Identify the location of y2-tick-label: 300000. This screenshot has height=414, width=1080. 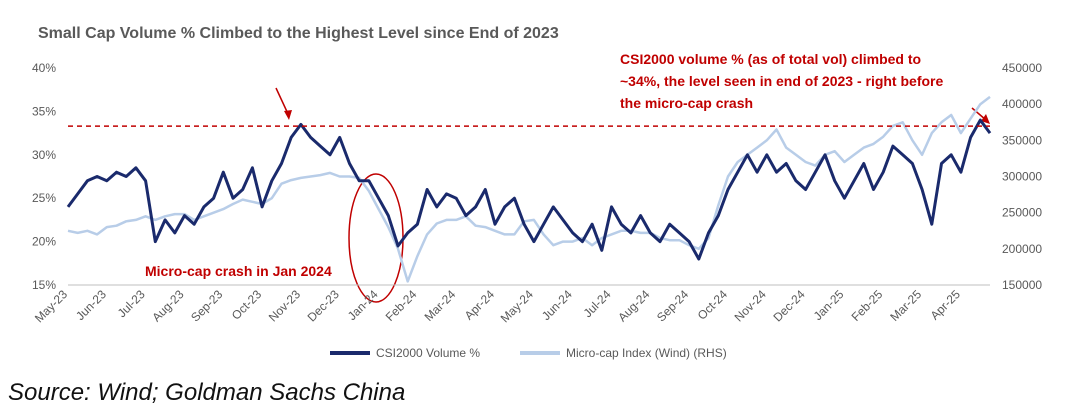
(1022, 177).